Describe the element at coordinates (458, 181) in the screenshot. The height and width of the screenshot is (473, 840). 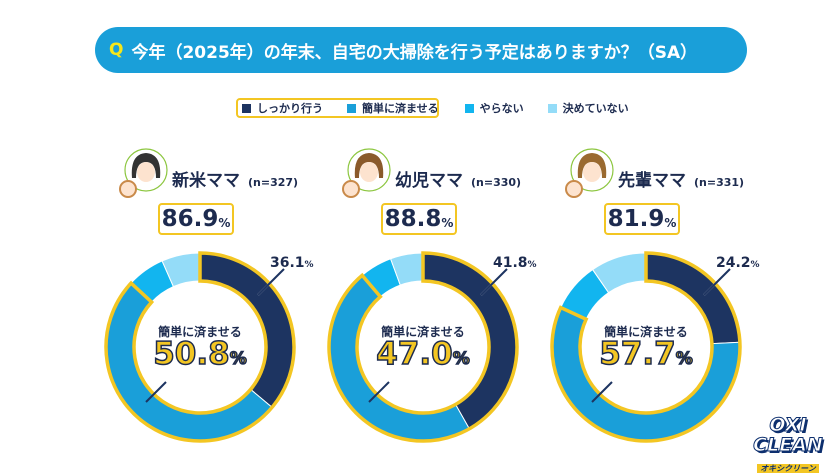
I see `group-name: 幼児ママ (n=330)` at that location.